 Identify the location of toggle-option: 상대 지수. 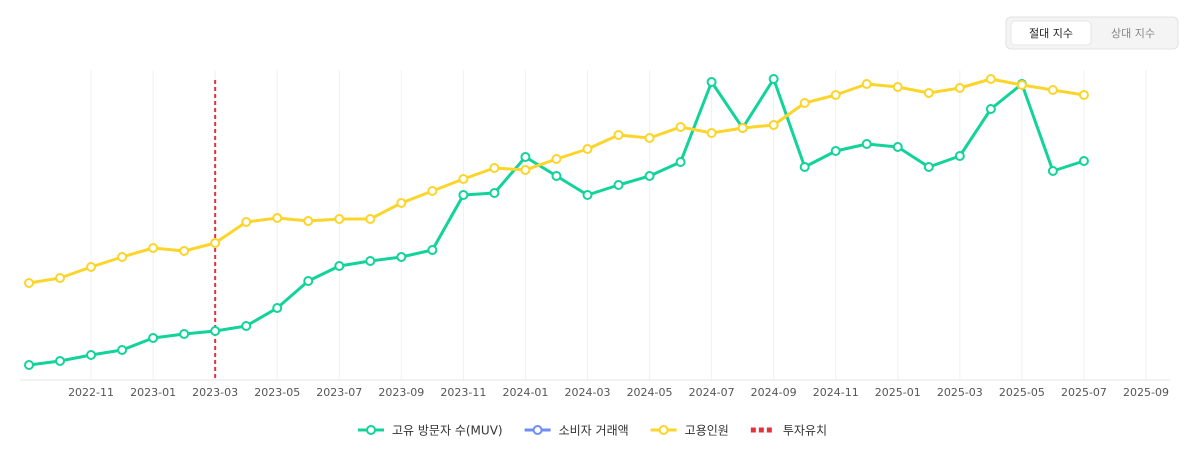
(1133, 33).